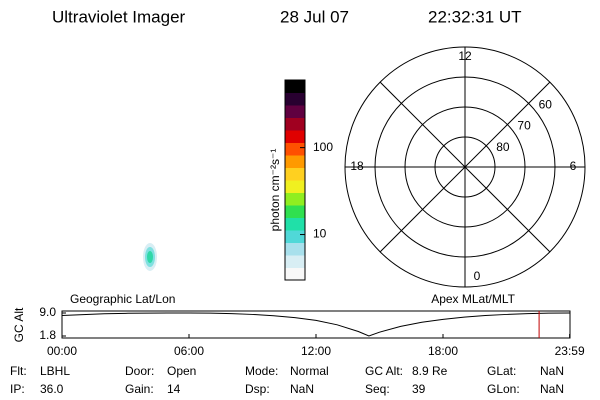  What do you see at coordinates (18, 371) in the screenshot?
I see `info-label: Flt:` at bounding box center [18, 371].